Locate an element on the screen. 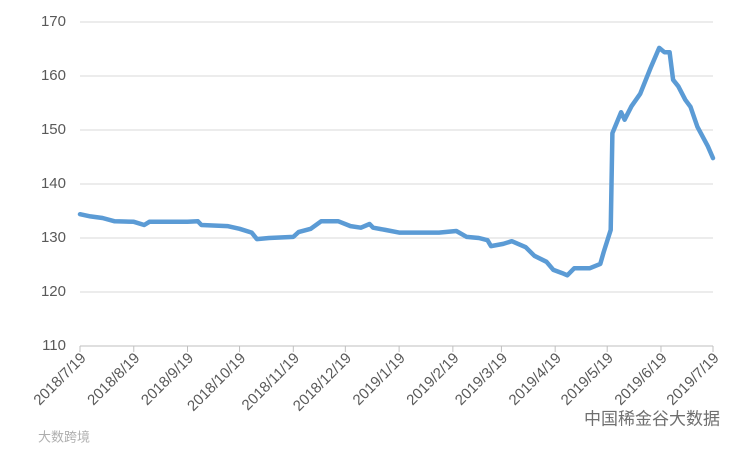 The height and width of the screenshot is (452, 752). x-tick-label: 2018/8/19 is located at coordinates (113, 379).